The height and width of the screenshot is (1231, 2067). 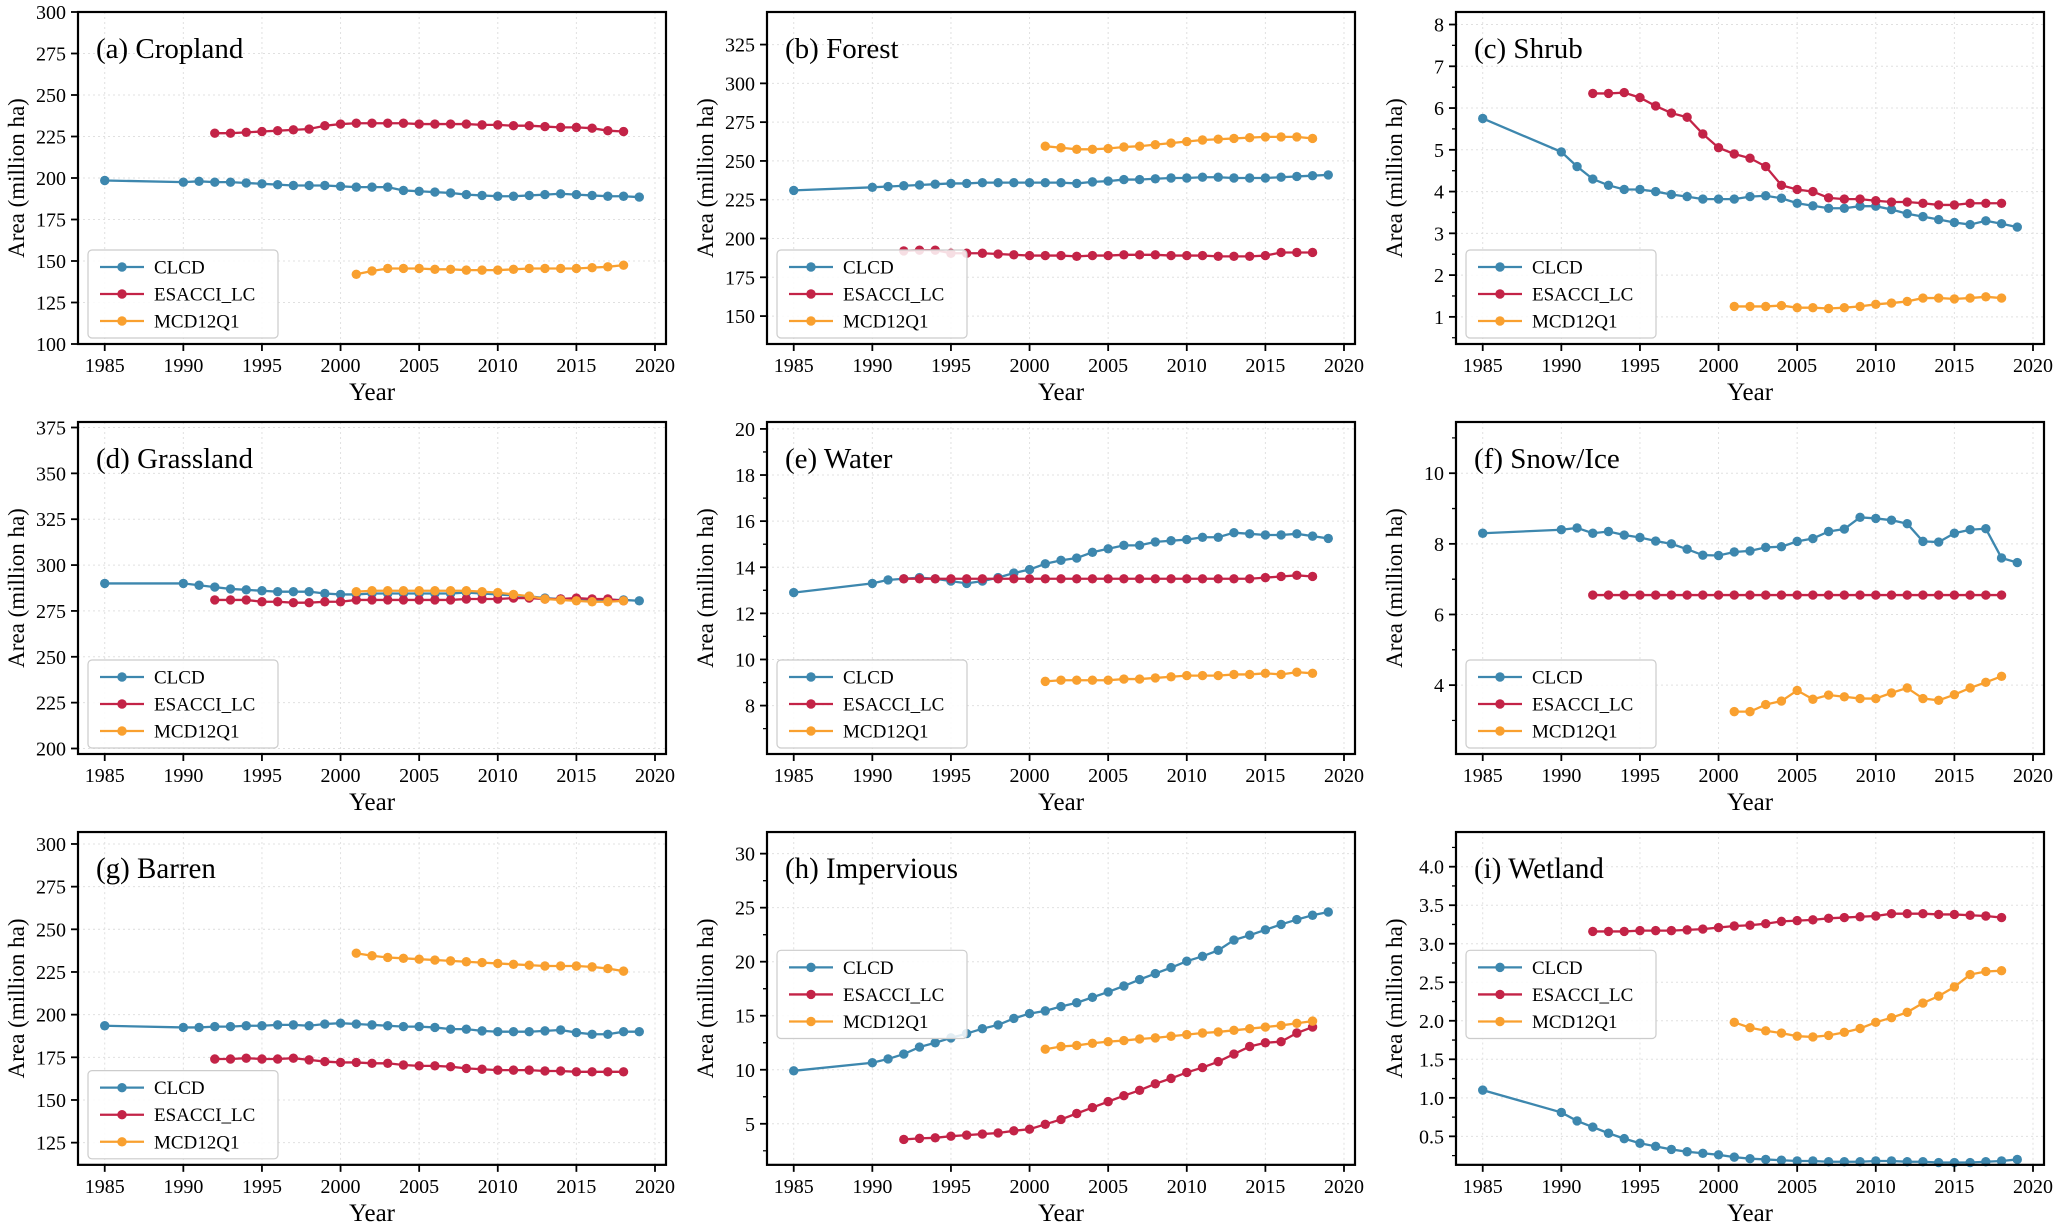 I want to click on y-tick-label: 10, so click(x=1434, y=474).